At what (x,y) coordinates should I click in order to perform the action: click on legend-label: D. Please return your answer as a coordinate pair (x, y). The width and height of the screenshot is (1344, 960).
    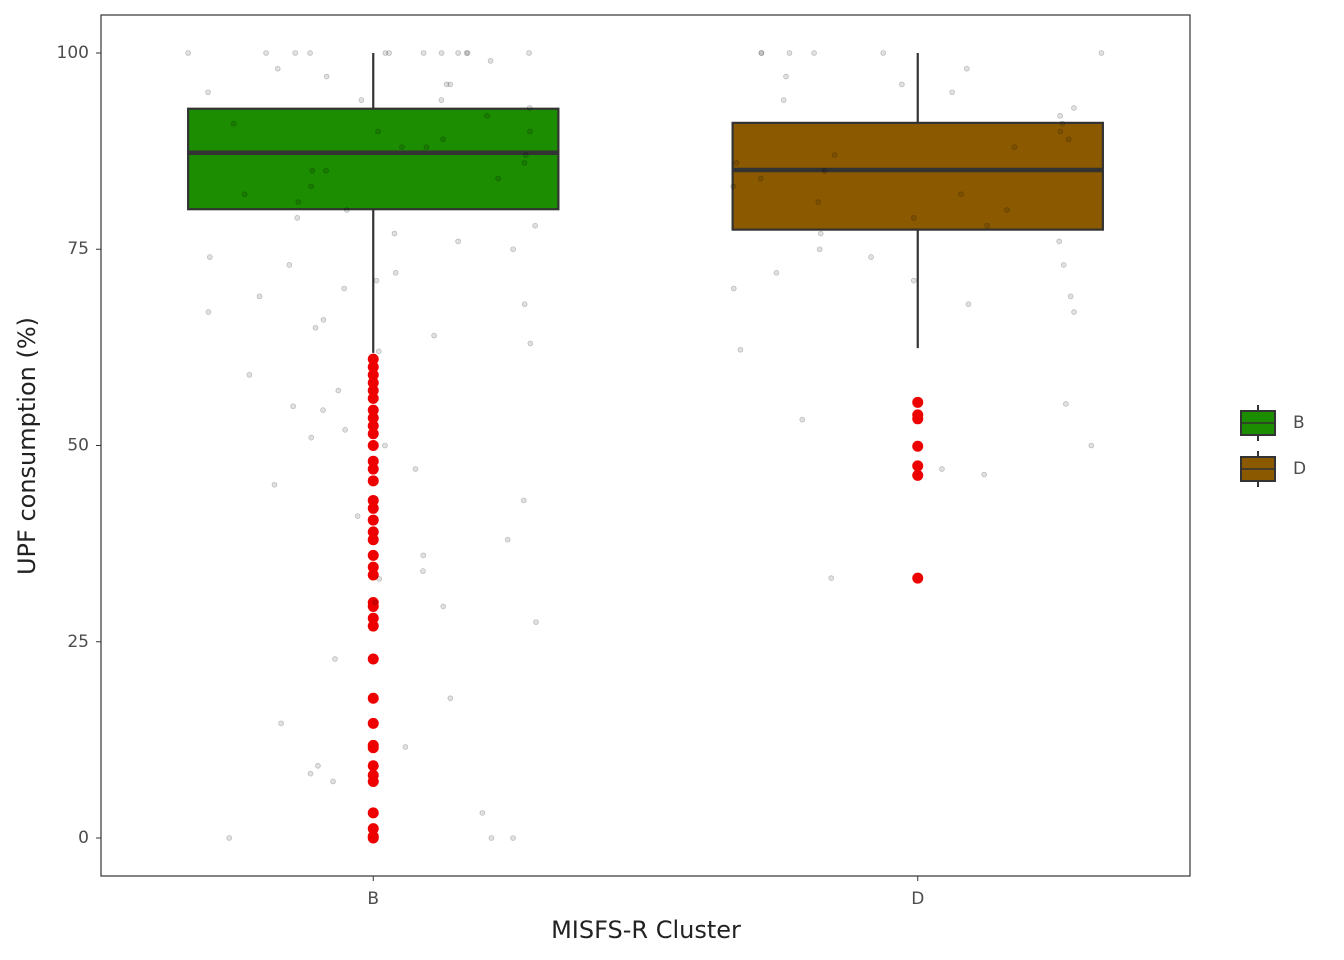
    Looking at the image, I should click on (1299, 469).